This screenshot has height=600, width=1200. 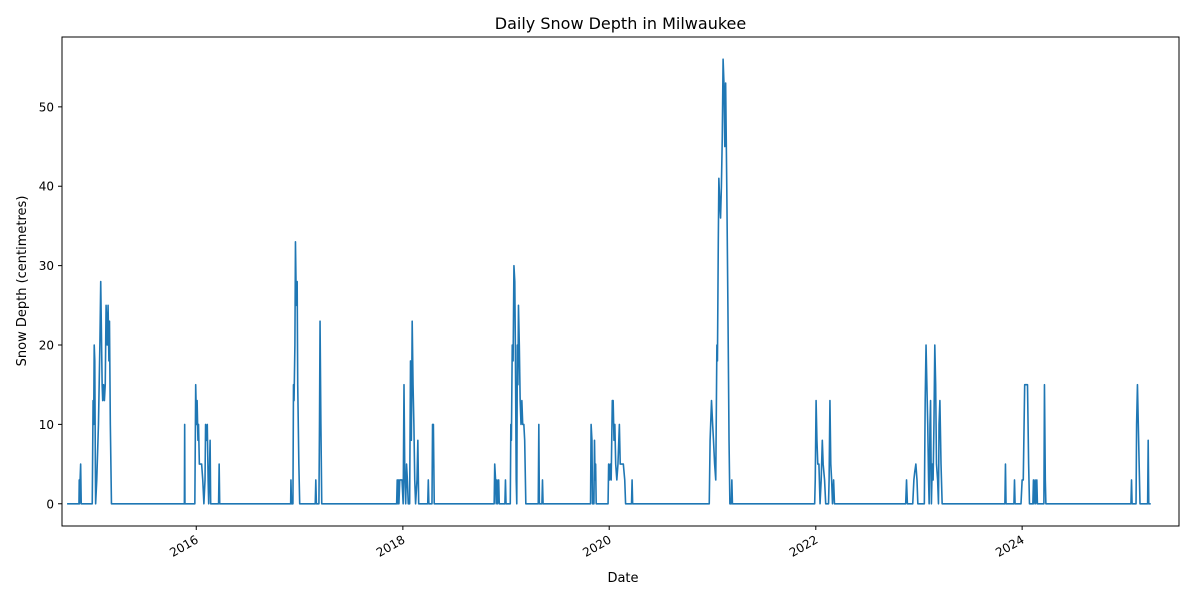 What do you see at coordinates (620, 23) in the screenshot?
I see `chart-title: Daily Snow Depth in Milwaukee` at bounding box center [620, 23].